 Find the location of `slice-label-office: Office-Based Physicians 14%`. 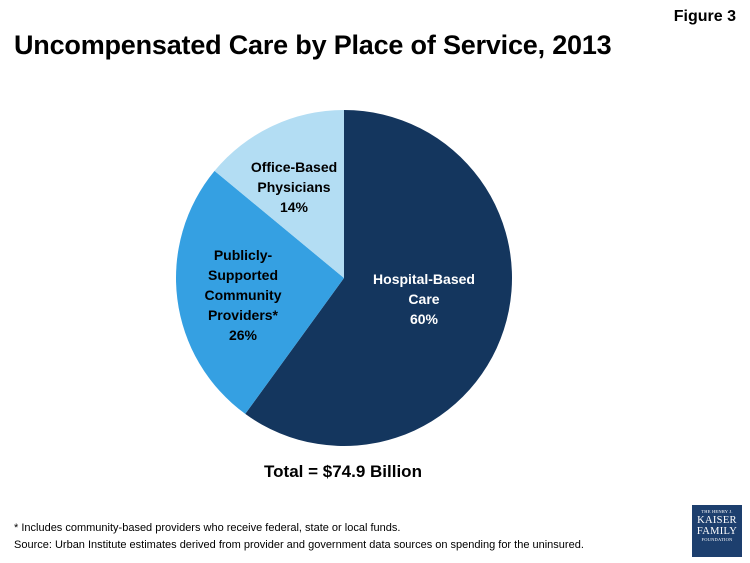

slice-label-office: Office-Based Physicians 14% is located at coordinates (294, 187).